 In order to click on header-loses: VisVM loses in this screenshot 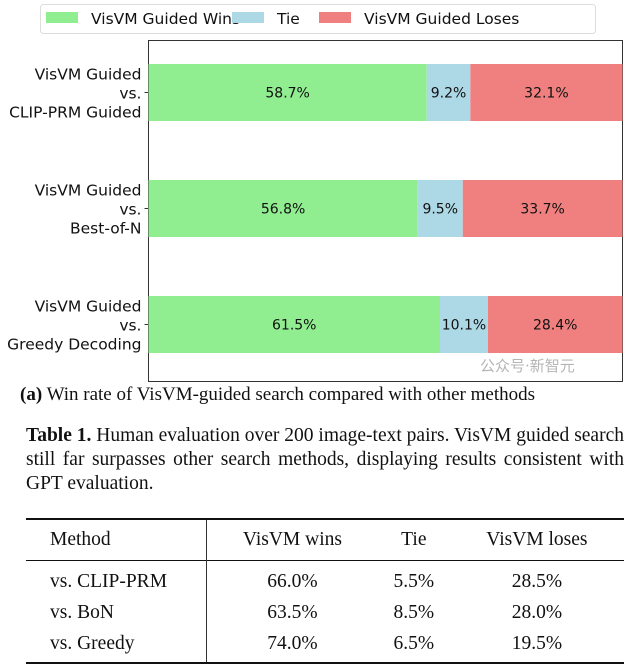, I will do `click(537, 539)`.